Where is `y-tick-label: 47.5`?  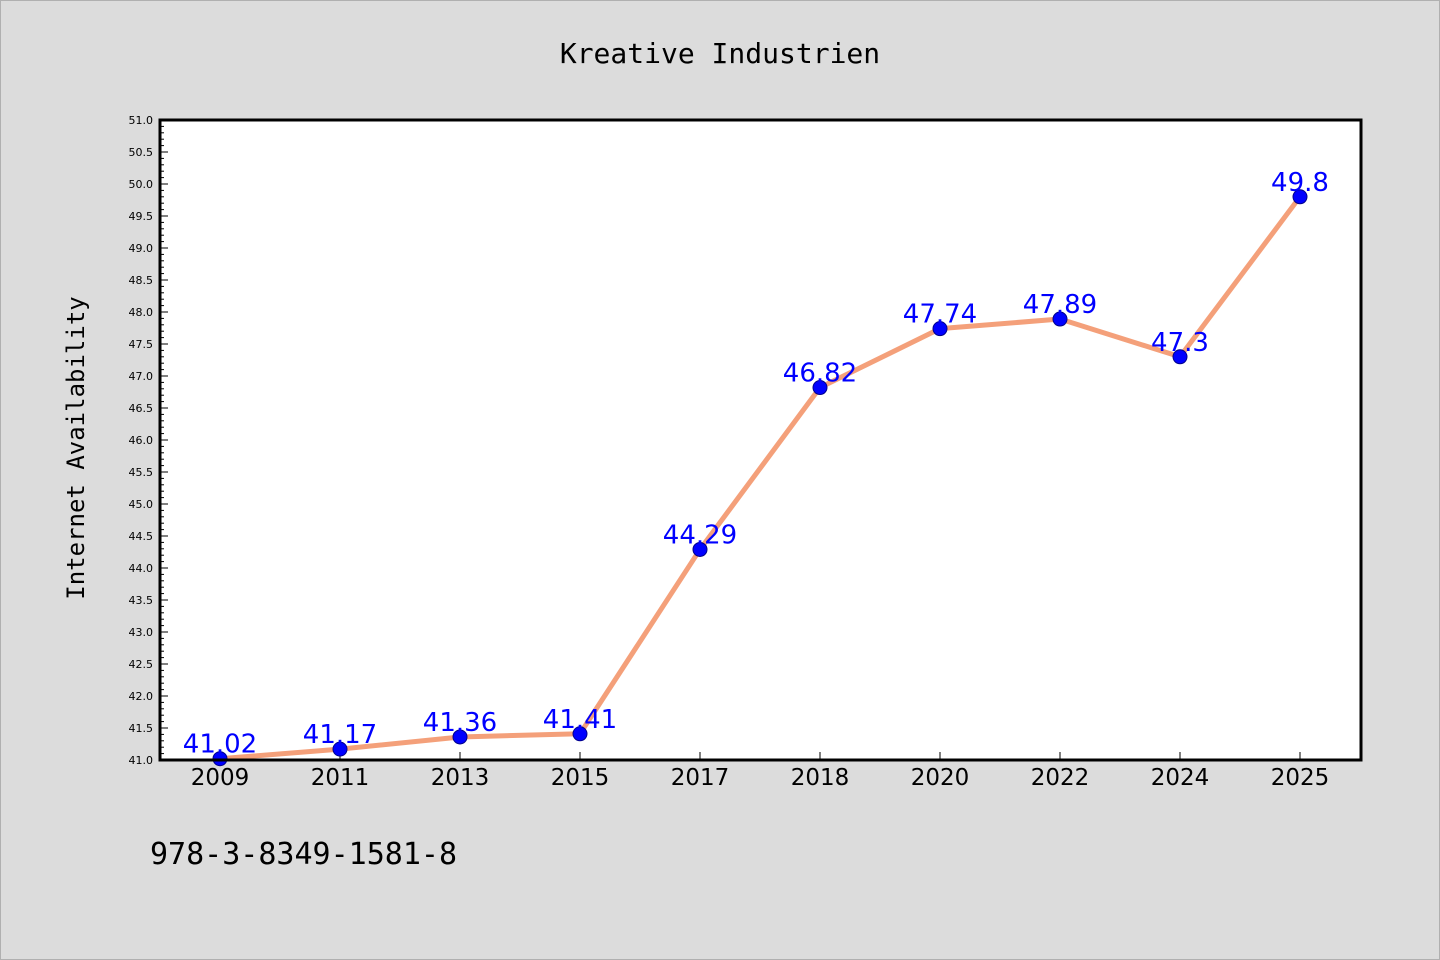 y-tick-label: 47.5 is located at coordinates (141, 344).